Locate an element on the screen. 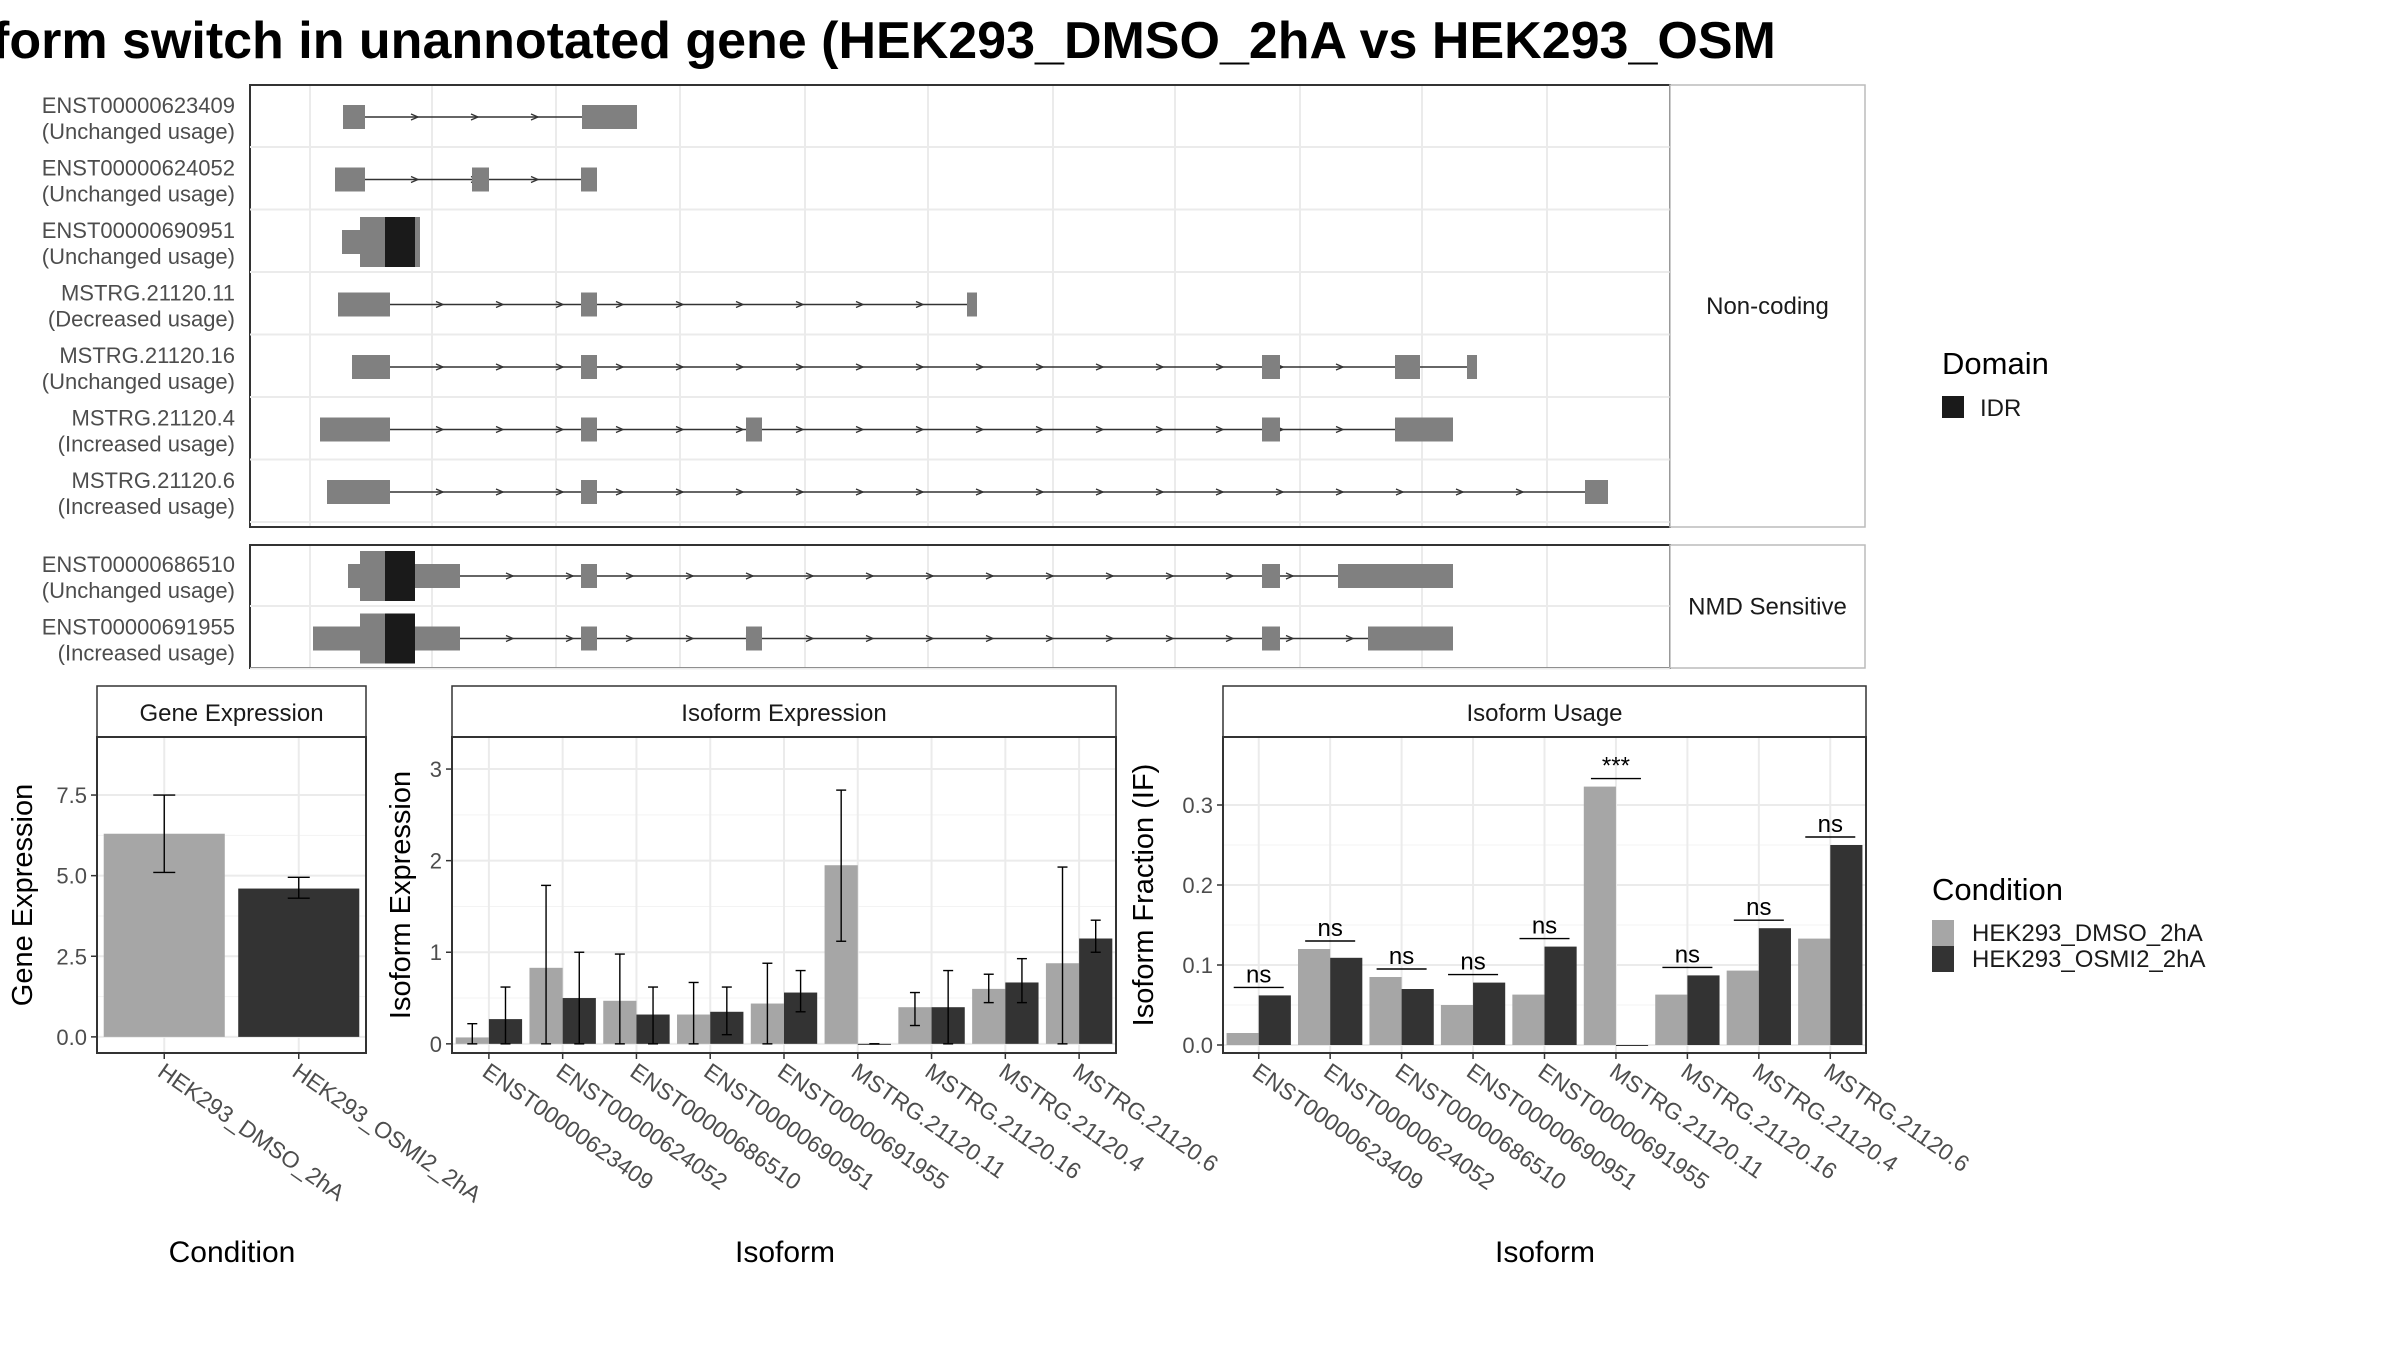  y-axis-title: Gene Expression is located at coordinates (23, 895).